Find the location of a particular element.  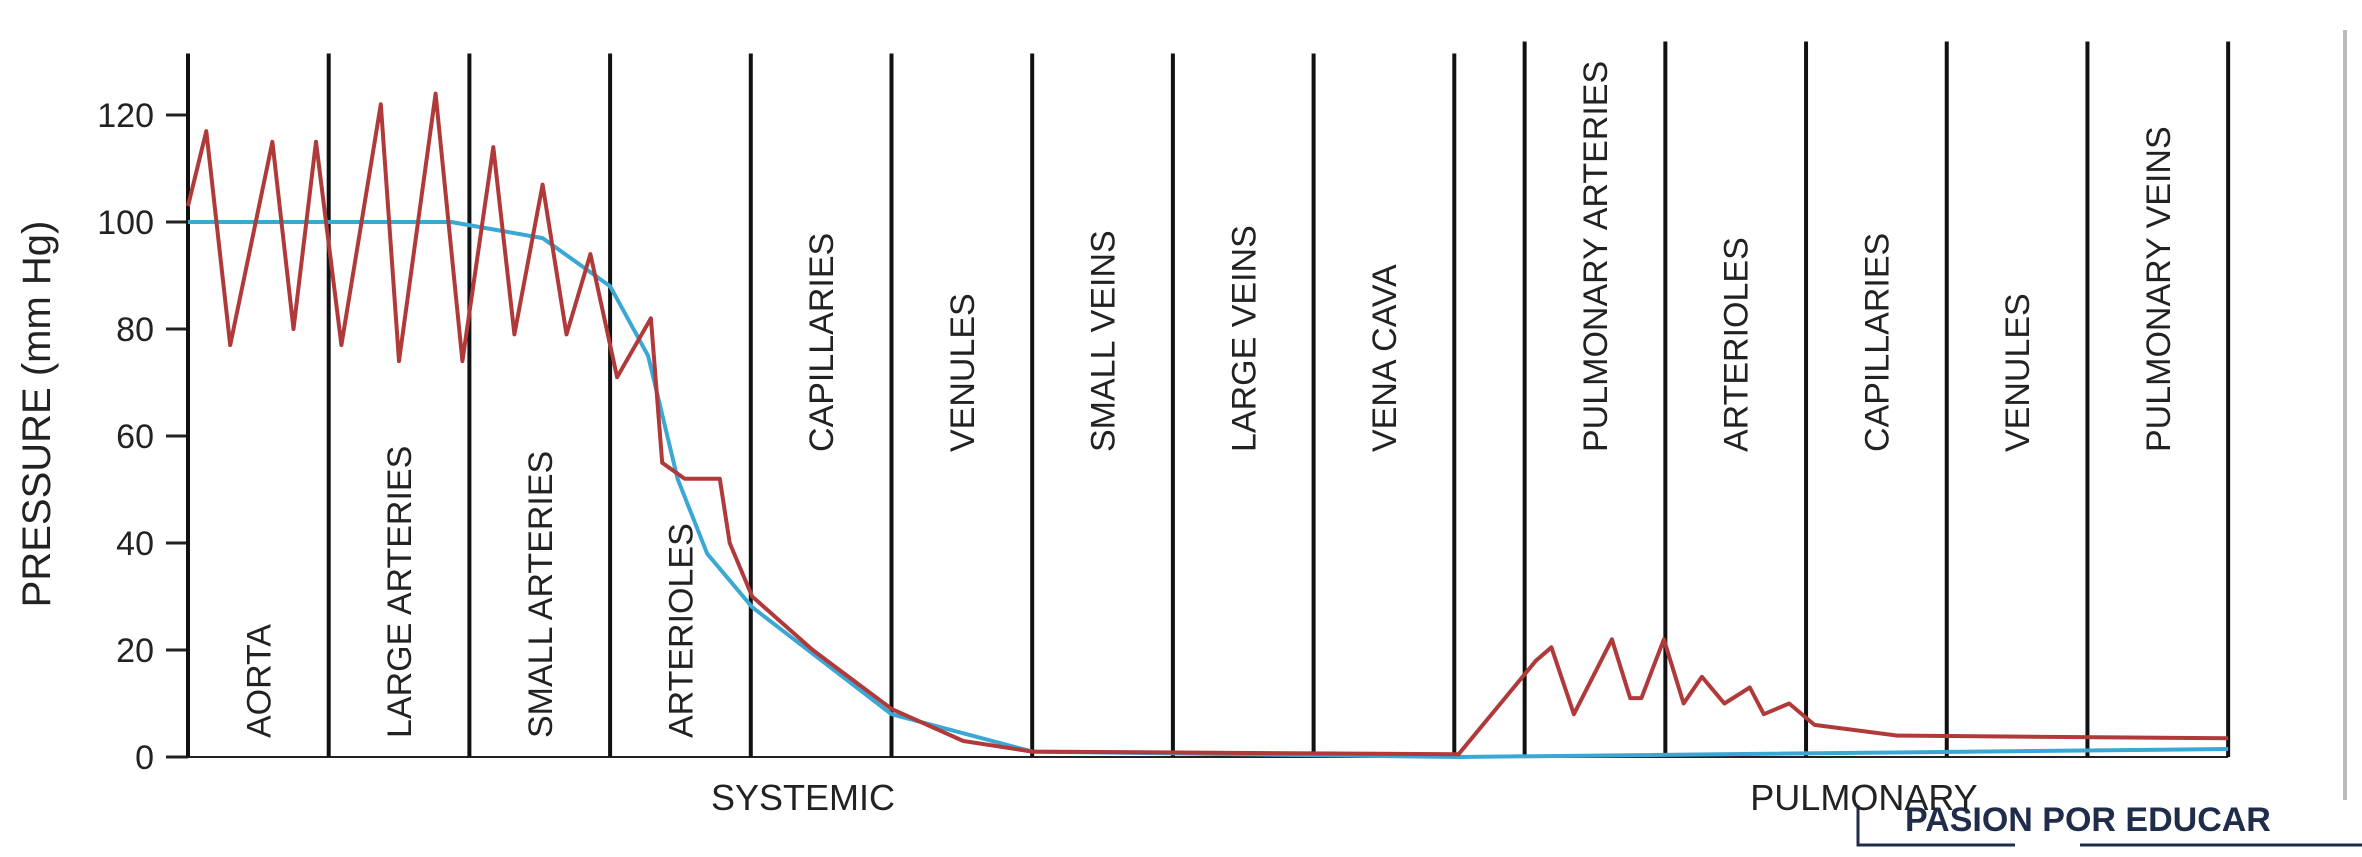

region-label: AORTA is located at coordinates (259, 681).